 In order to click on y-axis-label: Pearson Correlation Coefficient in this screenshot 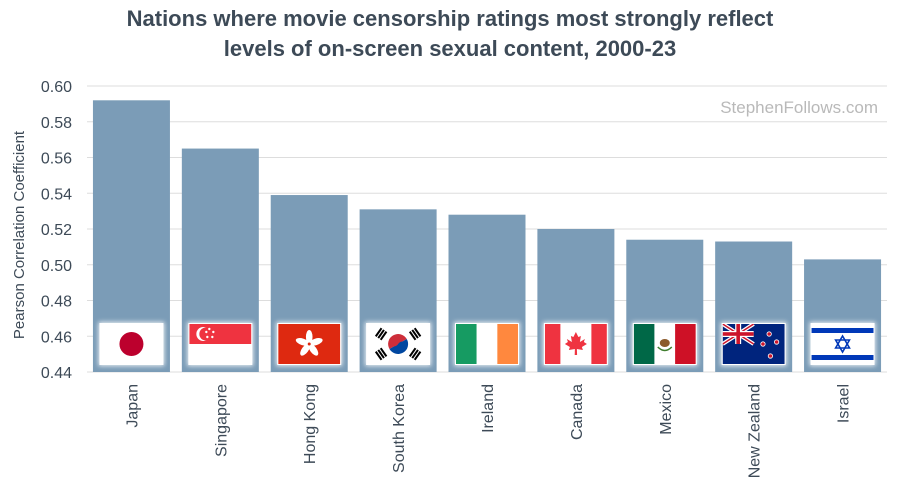, I will do `click(19, 234)`.